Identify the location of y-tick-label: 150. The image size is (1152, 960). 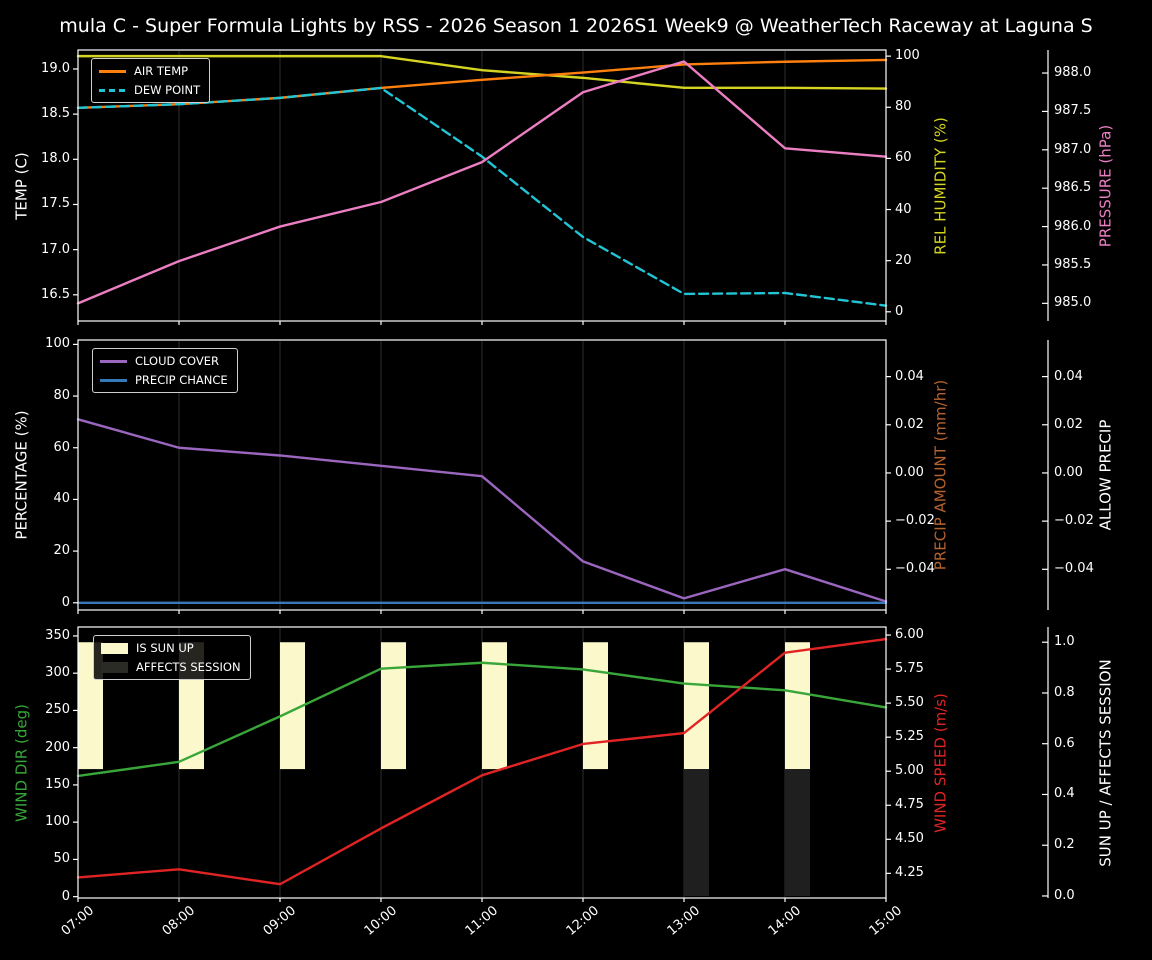
(57, 784).